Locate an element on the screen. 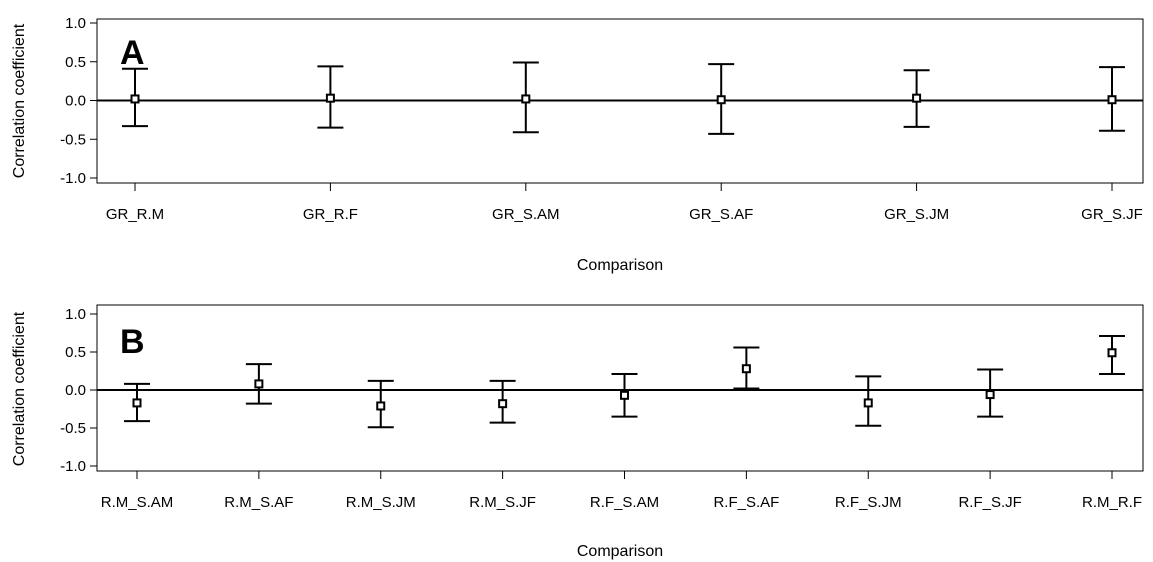  x-tick-label: R.M_R.F is located at coordinates (1112, 502).